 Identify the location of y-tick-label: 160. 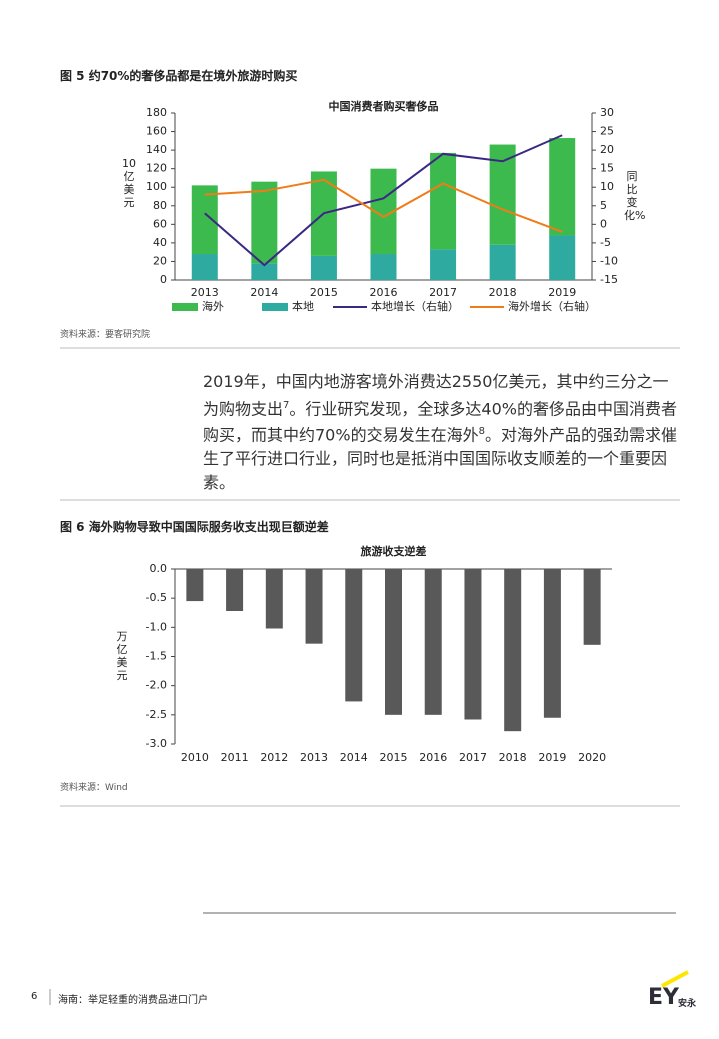
(156, 131).